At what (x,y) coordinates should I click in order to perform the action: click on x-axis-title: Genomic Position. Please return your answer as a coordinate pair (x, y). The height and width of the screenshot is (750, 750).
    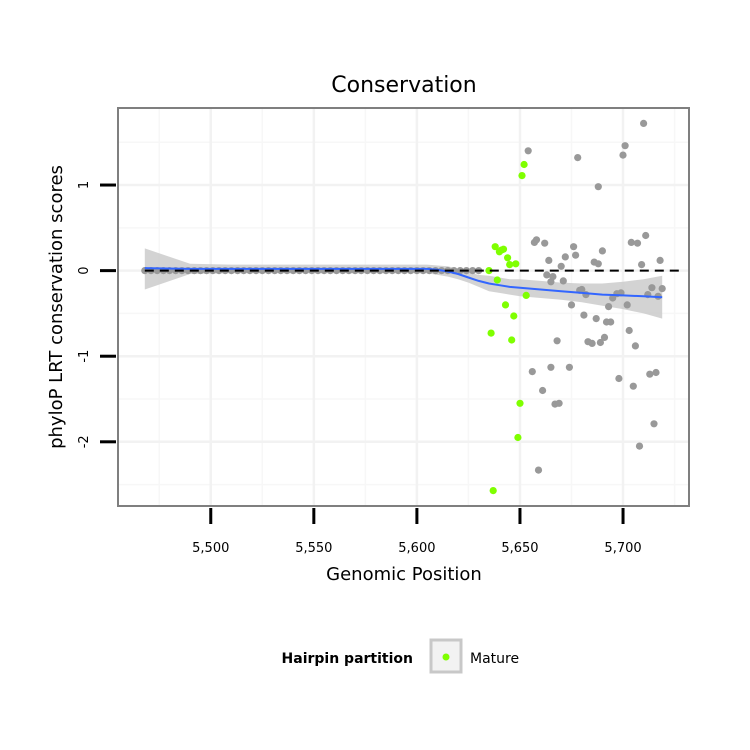
    Looking at the image, I should click on (404, 574).